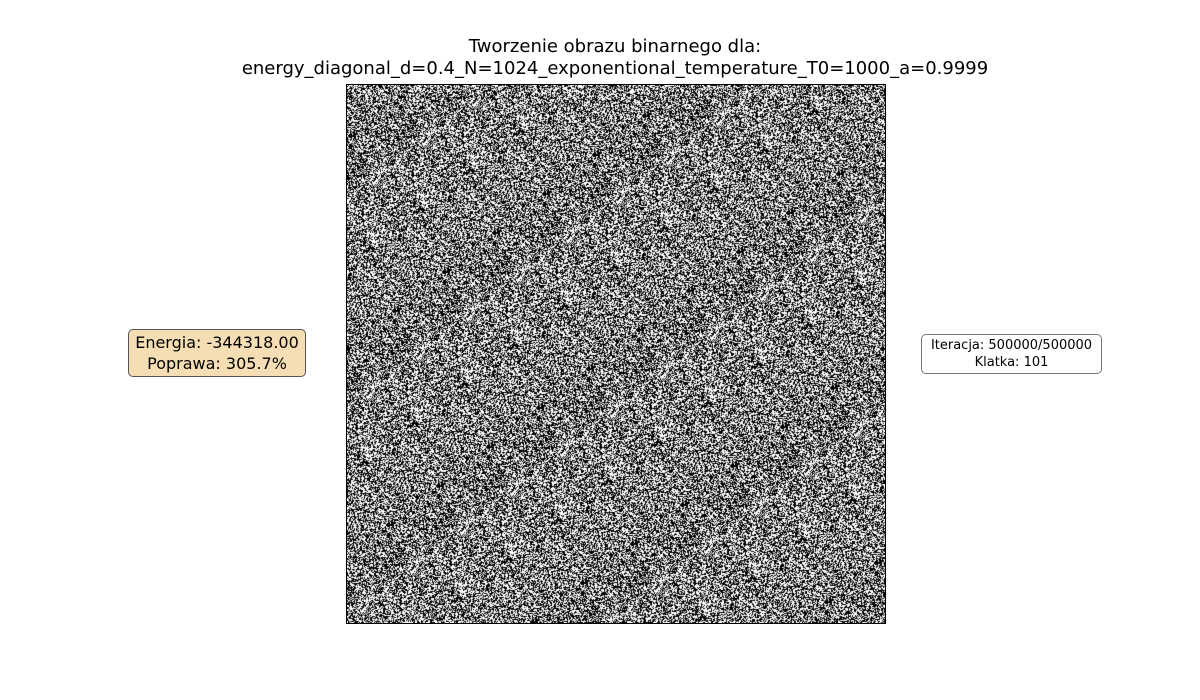 The image size is (1200, 700). Describe the element at coordinates (217, 342) in the screenshot. I see `energy-value: Energia: -344318.00` at that location.